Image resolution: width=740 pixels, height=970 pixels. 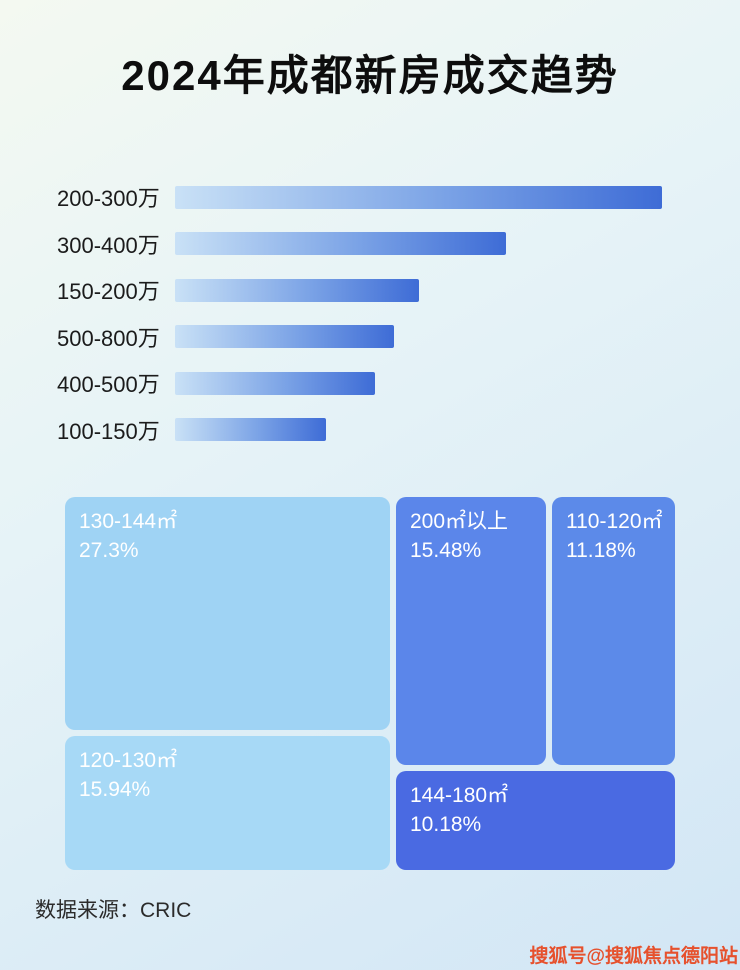 I want to click on treemap-block-percent: 10.18%, so click(x=446, y=825).